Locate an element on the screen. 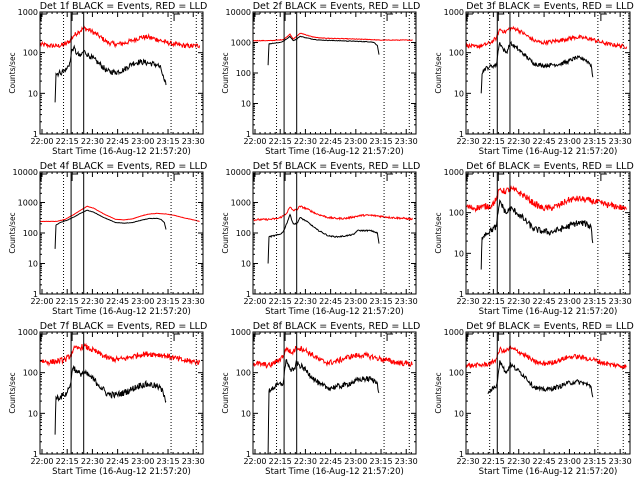 The image size is (640, 480). chart-title: Det 4f BLACK = Events, RED = LLD is located at coordinates (124, 166).